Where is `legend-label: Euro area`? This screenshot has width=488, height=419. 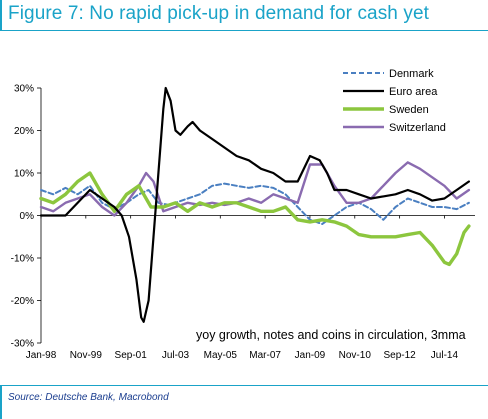 legend-label: Euro area is located at coordinates (413, 92).